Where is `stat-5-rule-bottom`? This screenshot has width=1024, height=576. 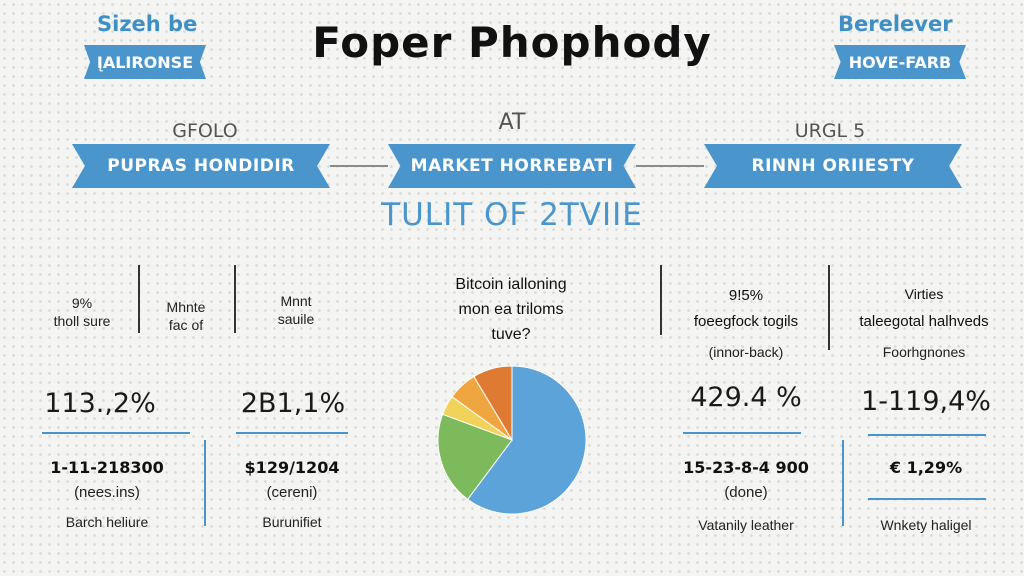 stat-5-rule-bottom is located at coordinates (927, 499).